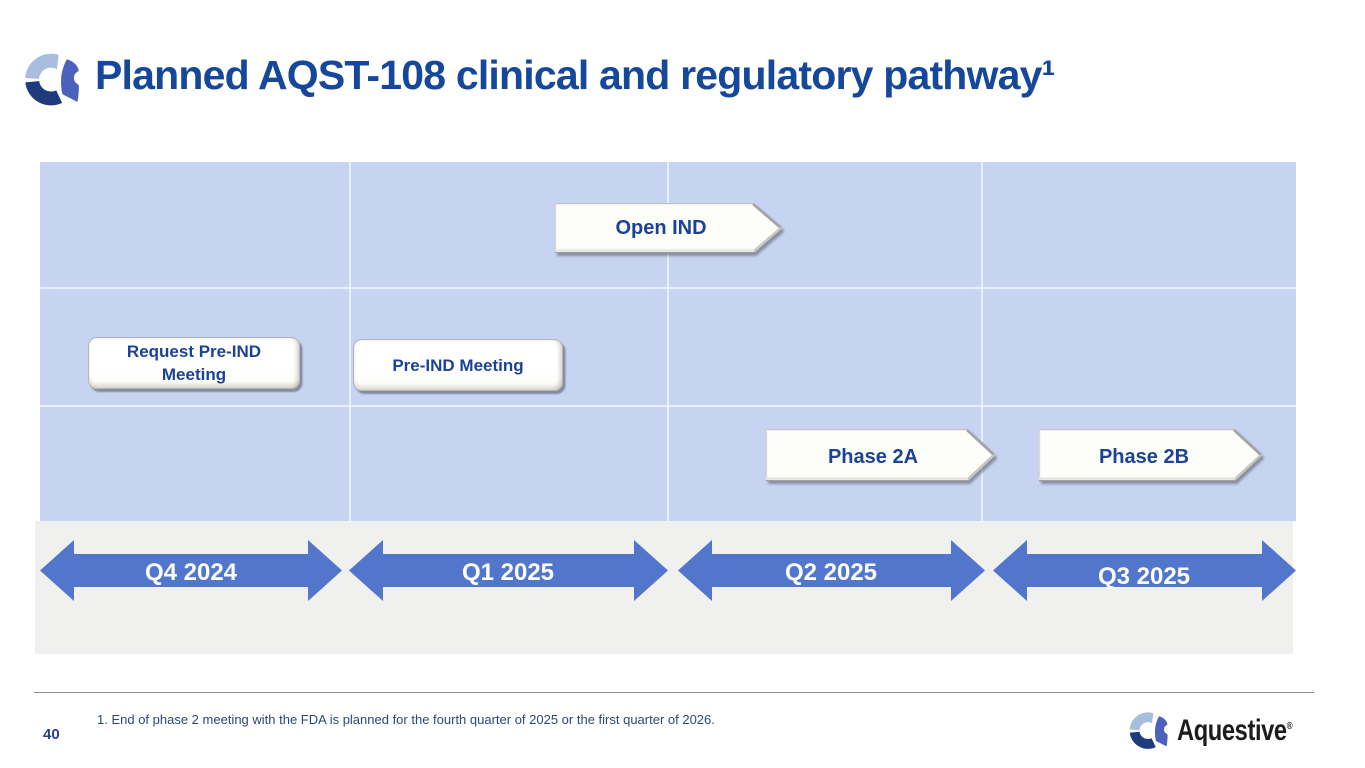 This screenshot has height=768, width=1365. What do you see at coordinates (1144, 576) in the screenshot?
I see `svg-text: Q3 2025` at bounding box center [1144, 576].